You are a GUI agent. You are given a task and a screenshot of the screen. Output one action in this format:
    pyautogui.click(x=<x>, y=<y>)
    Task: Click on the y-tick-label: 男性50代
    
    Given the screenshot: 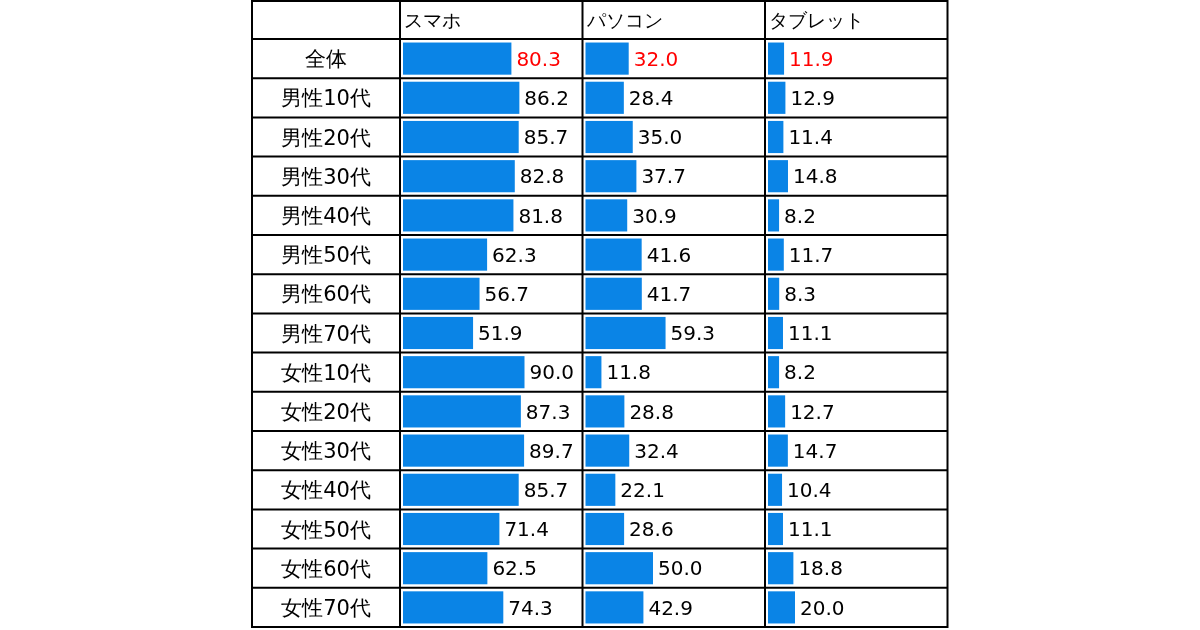 What is the action you would take?
    pyautogui.click(x=326, y=255)
    